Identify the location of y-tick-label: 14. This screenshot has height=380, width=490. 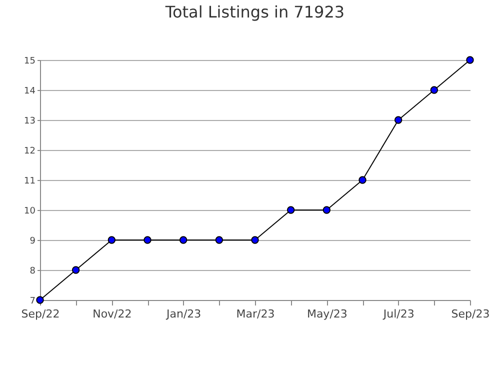
(30, 91).